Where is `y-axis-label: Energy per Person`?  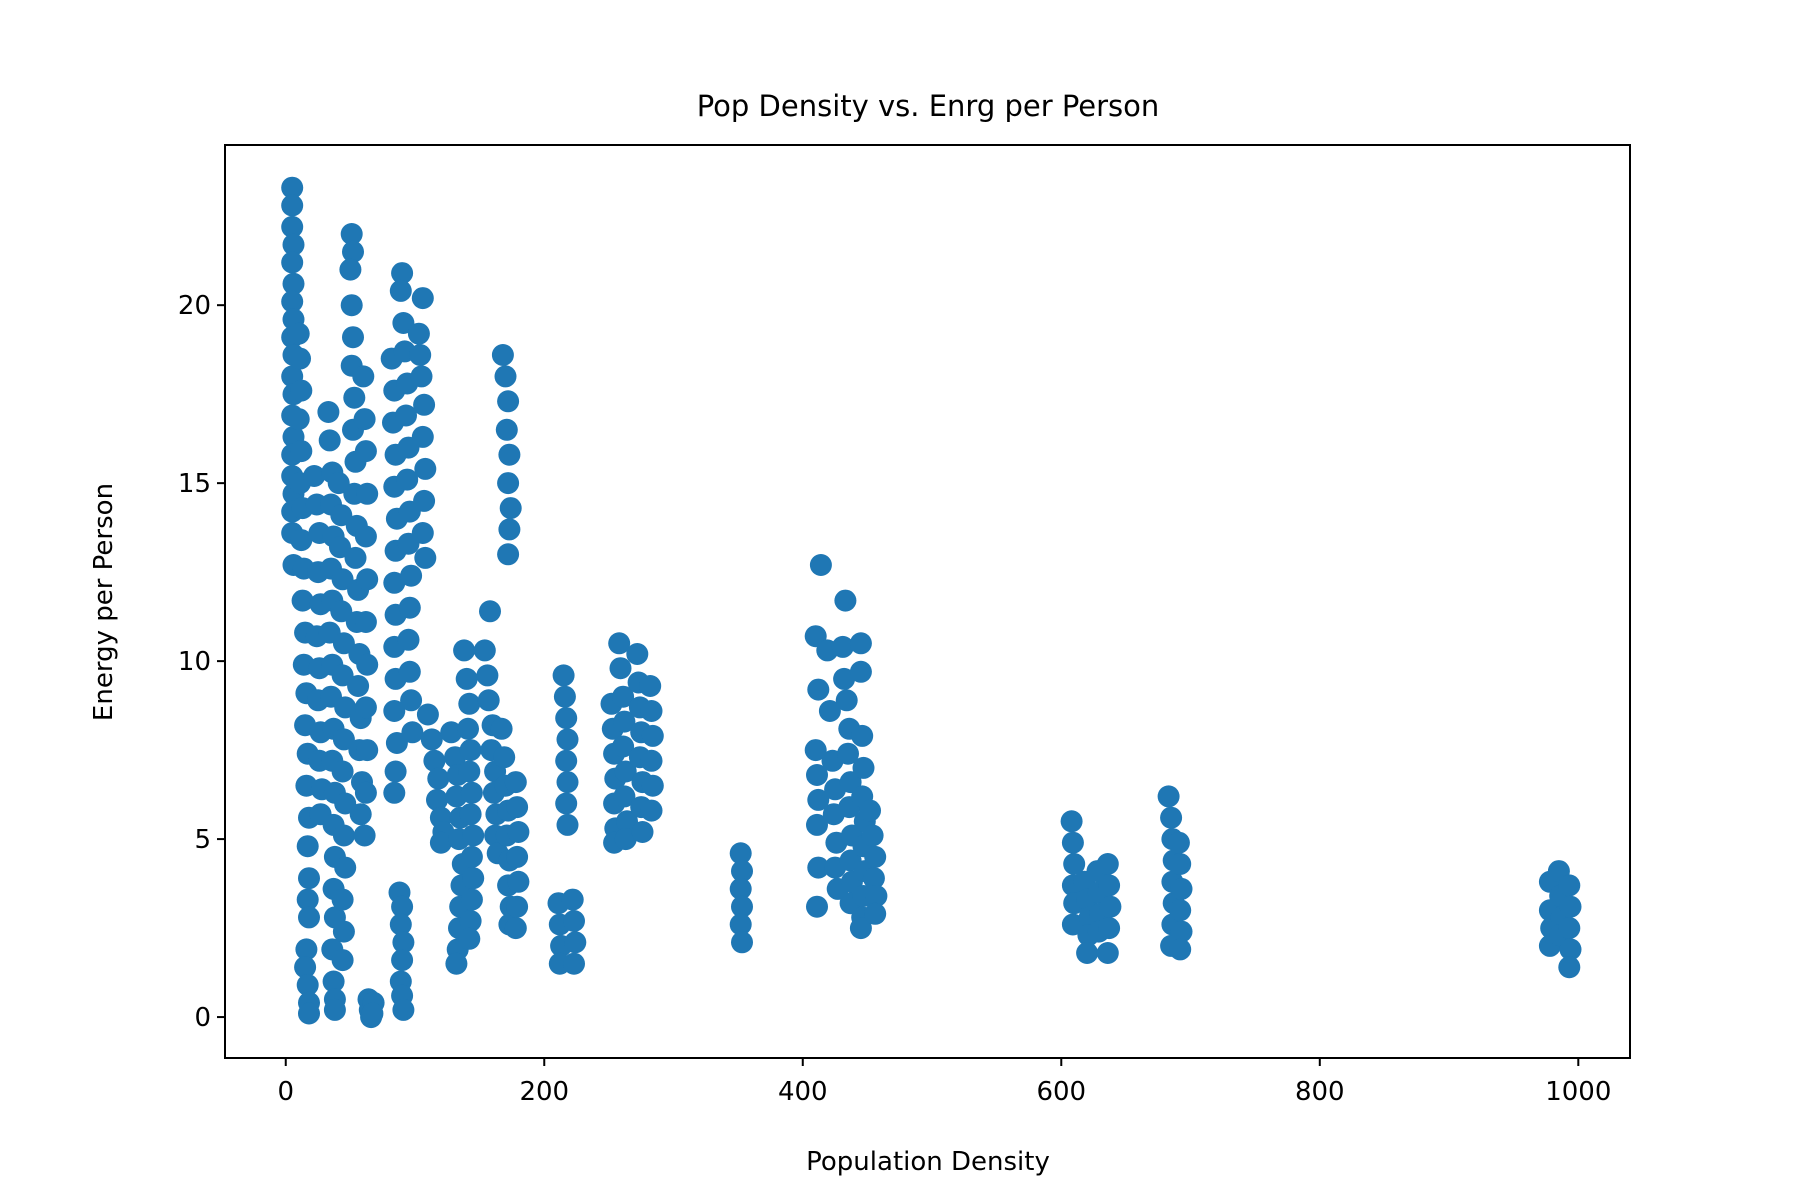
y-axis-label: Energy per Person is located at coordinates (104, 602).